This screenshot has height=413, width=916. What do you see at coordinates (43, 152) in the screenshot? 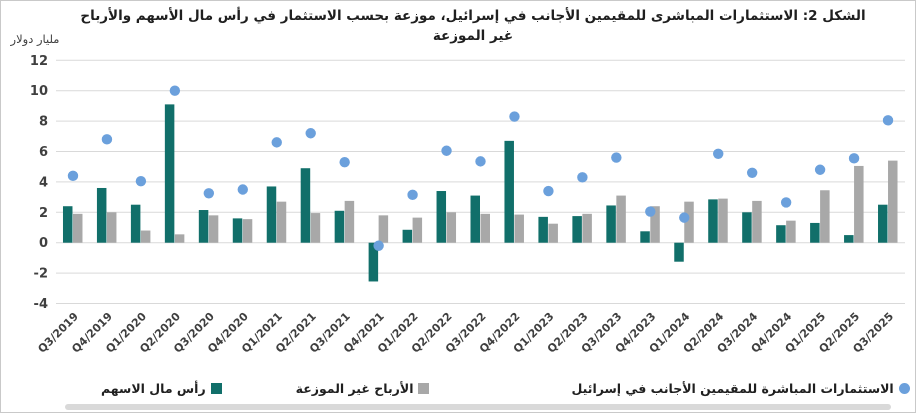
I see `y-tick-label: 6` at bounding box center [43, 152].